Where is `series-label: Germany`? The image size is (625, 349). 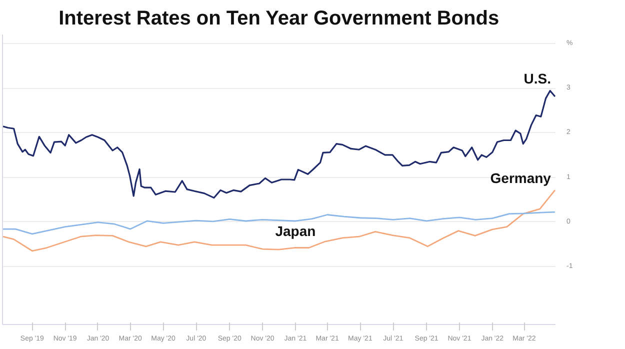 series-label: Germany is located at coordinates (521, 178).